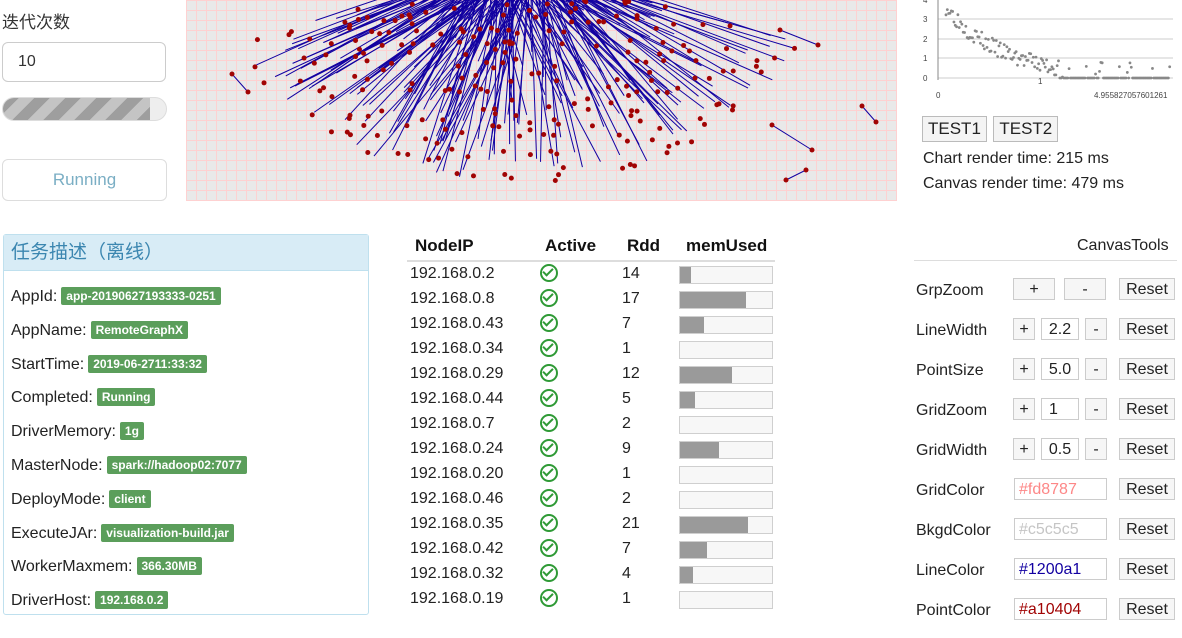 Image resolution: width=1182 pixels, height=638 pixels. I want to click on bkgdcolor-input: #c5c5c5, so click(1060, 529).